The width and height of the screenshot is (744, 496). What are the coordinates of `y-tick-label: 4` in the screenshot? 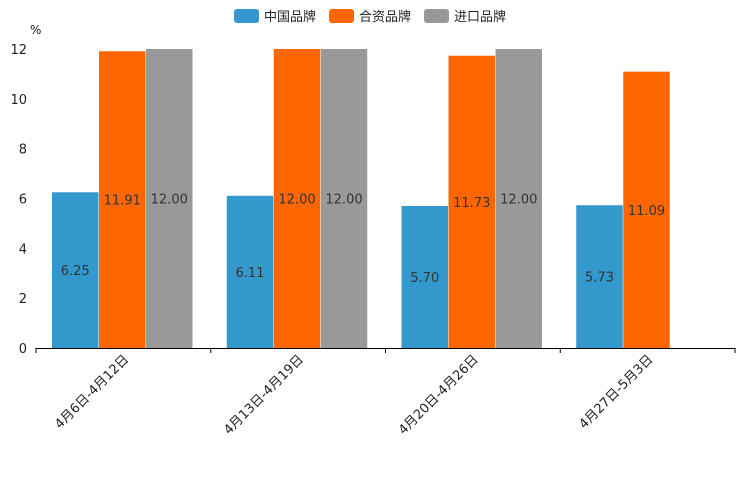 It's located at (23, 249).